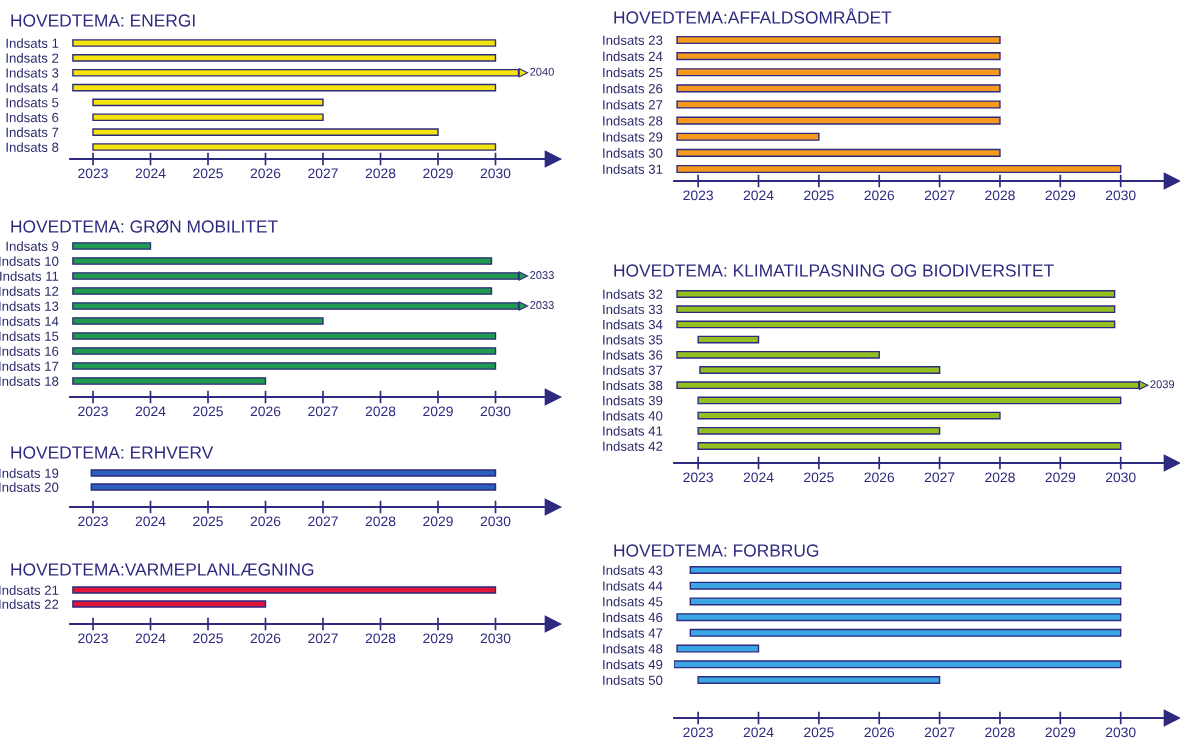 The height and width of the screenshot is (746, 1180). Describe the element at coordinates (29, 604) in the screenshot. I see `y-tick-label: Indsats 22` at that location.